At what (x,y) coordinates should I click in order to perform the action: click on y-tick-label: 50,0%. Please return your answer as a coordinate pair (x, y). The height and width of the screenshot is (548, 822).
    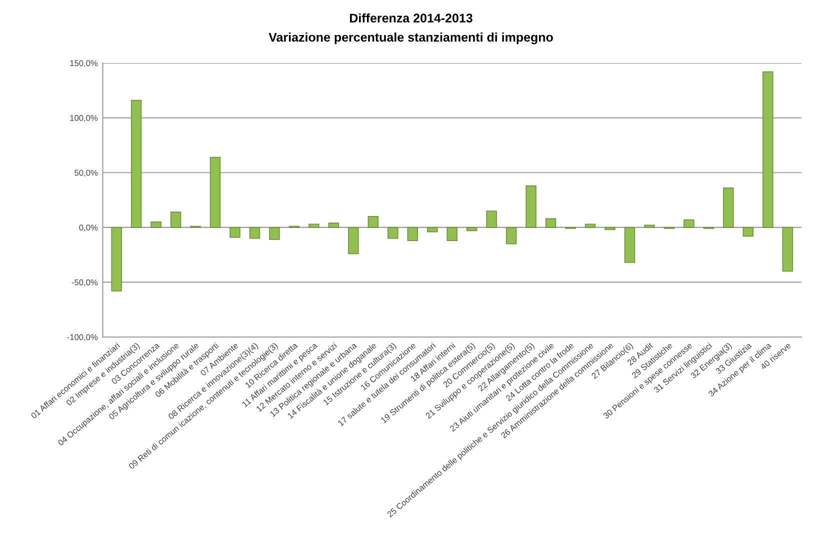
    Looking at the image, I should click on (86, 173).